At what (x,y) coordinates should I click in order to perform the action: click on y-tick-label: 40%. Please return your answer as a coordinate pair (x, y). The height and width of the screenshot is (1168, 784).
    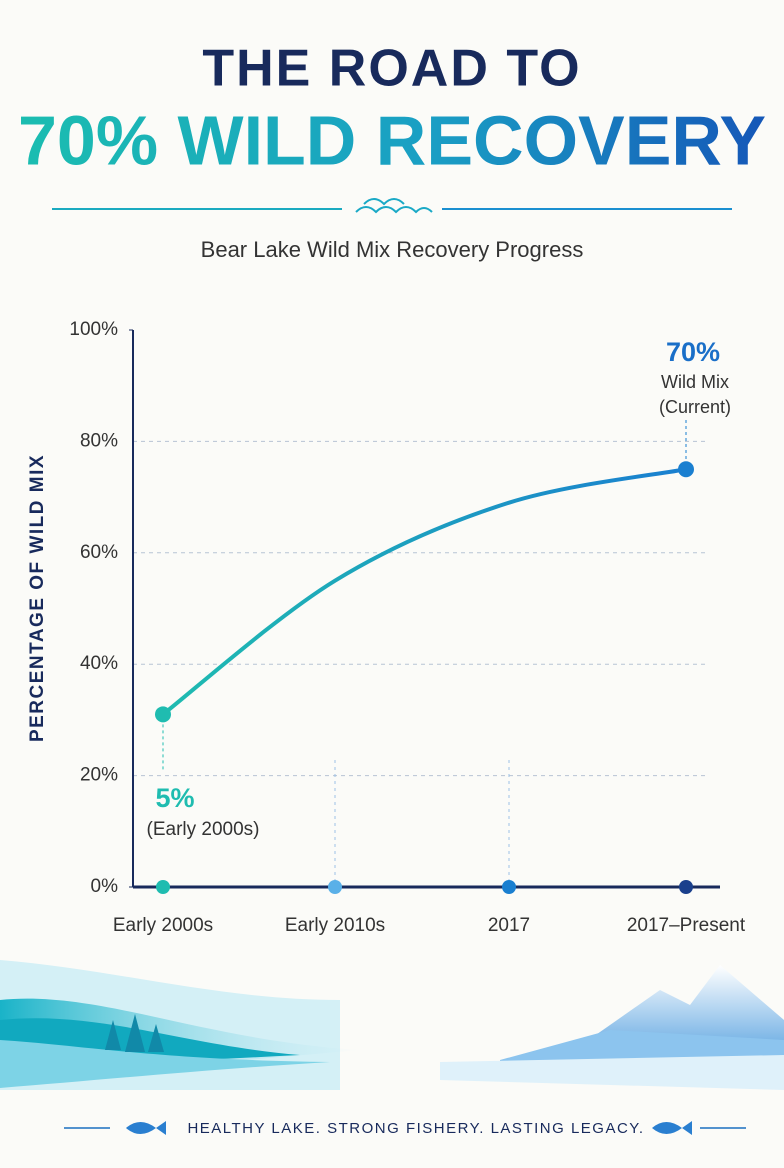
    Looking at the image, I should click on (99, 663).